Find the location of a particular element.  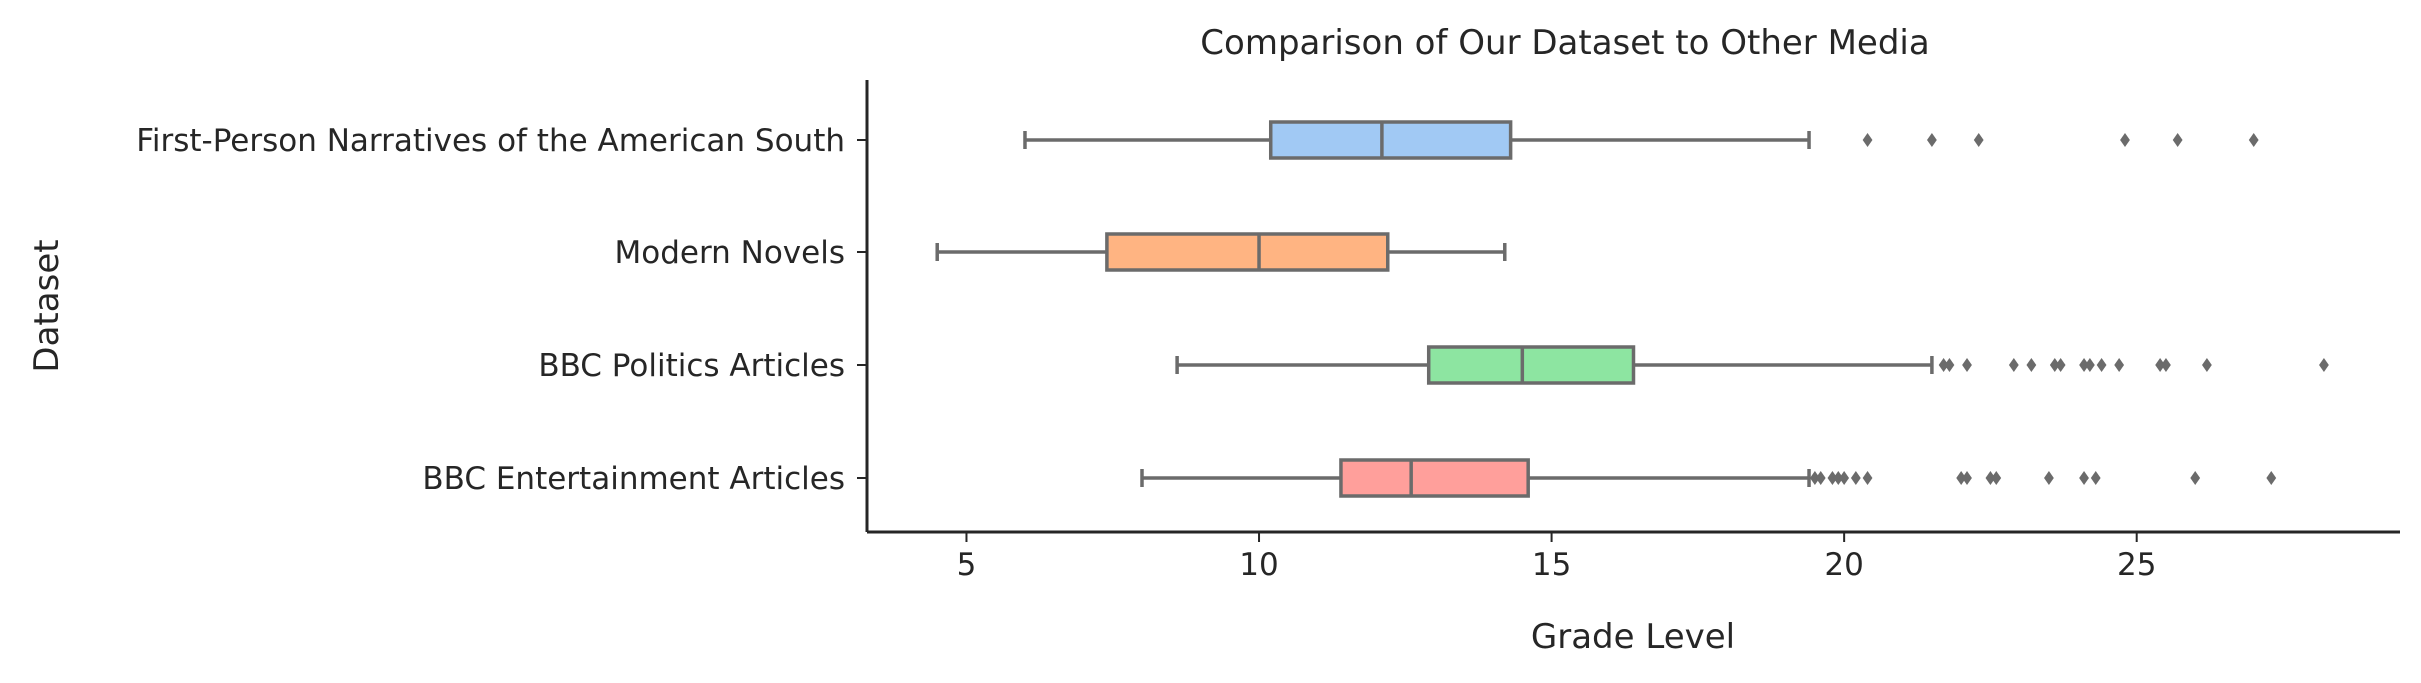

chart-title: Comparison of Our Dataset to Other Media is located at coordinates (1564, 43).